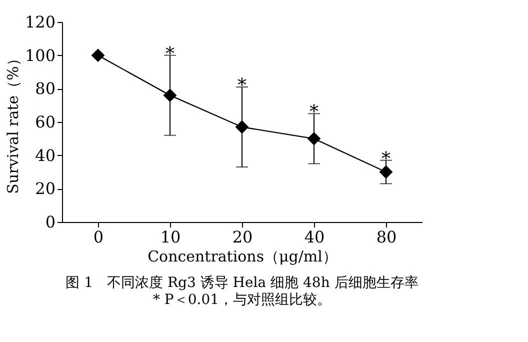 This screenshot has height=342, width=528. What do you see at coordinates (40, 55) in the screenshot?
I see `y-tick-label: 100` at bounding box center [40, 55].